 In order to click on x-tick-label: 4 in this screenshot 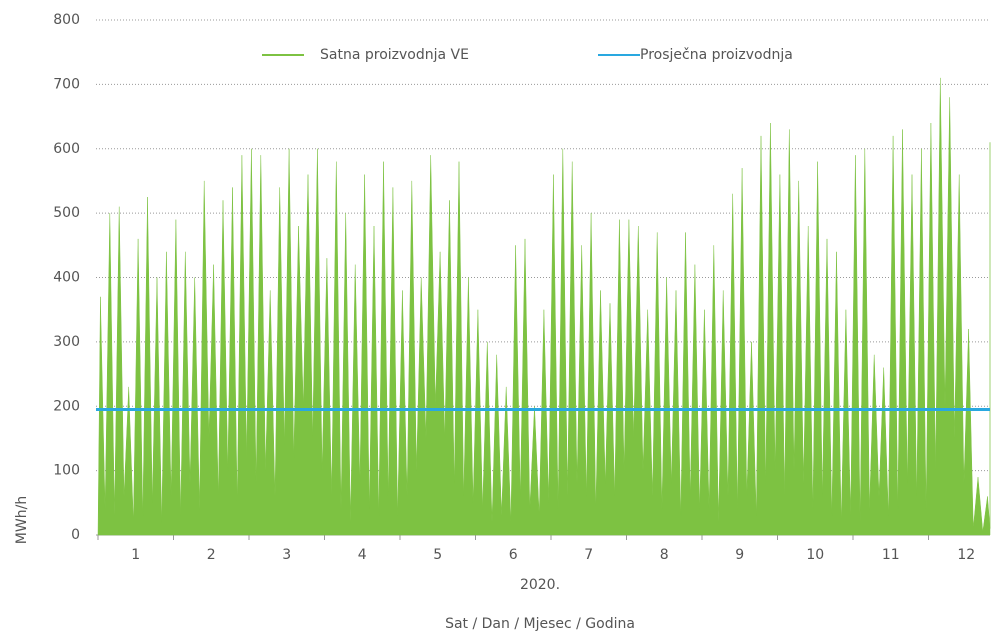, I will do `click(362, 555)`.